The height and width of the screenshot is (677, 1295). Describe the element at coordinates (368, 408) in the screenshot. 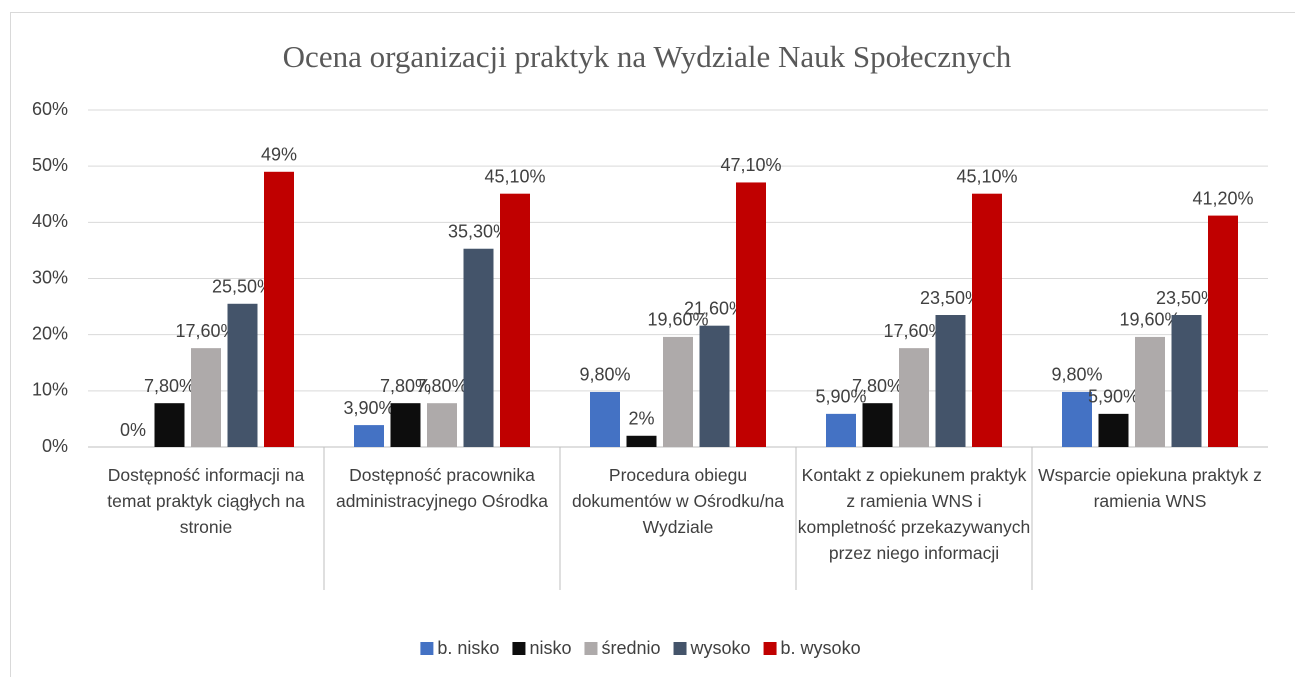

I see `data-label: 3,90%` at that location.